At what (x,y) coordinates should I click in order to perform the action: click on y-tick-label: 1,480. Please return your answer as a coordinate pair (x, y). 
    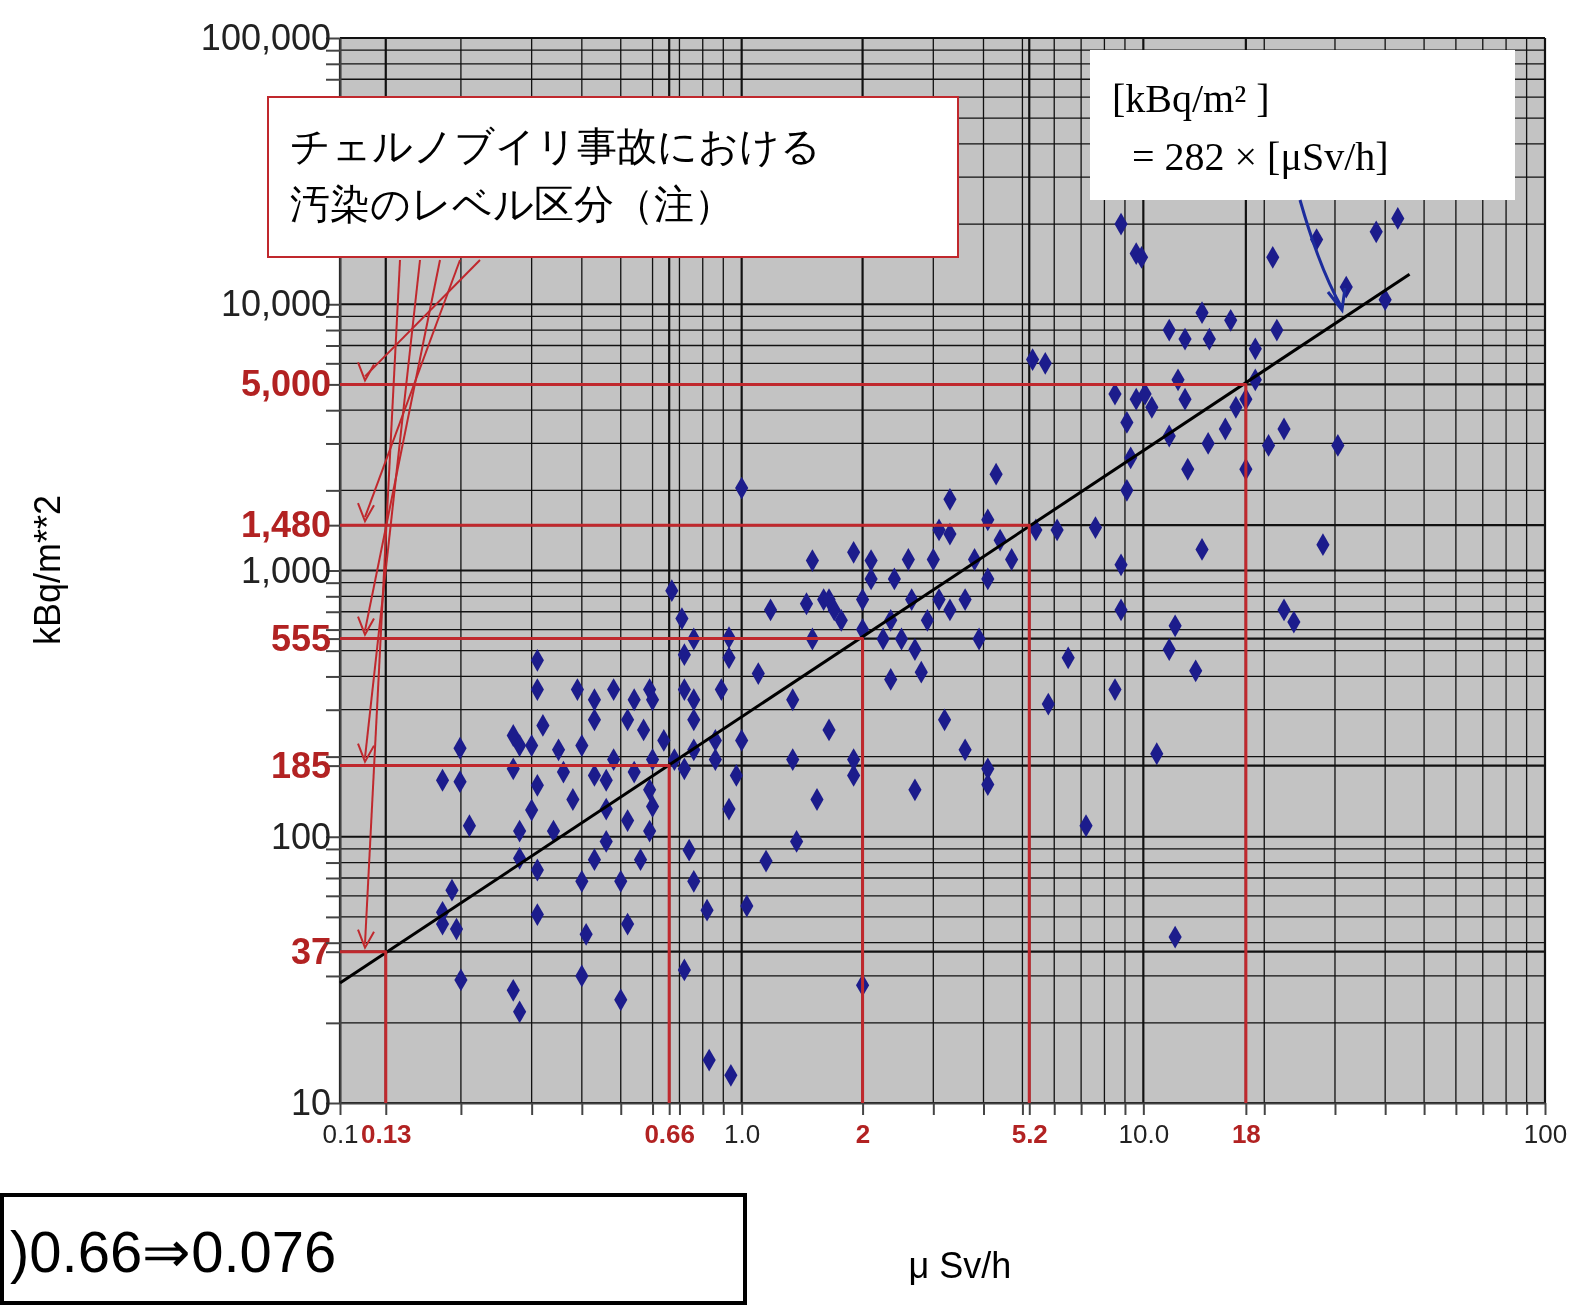
    Looking at the image, I should click on (285, 525).